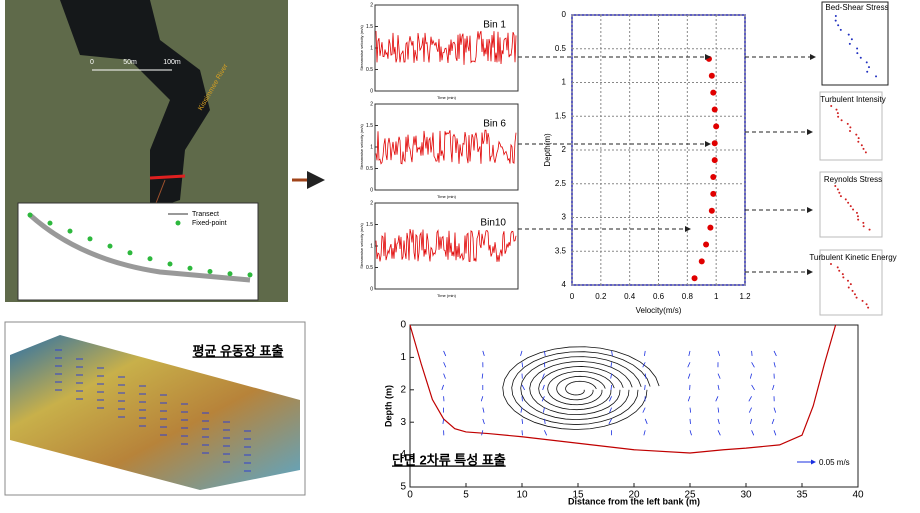  What do you see at coordinates (138, 251) in the screenshot?
I see `inset-box` at bounding box center [138, 251].